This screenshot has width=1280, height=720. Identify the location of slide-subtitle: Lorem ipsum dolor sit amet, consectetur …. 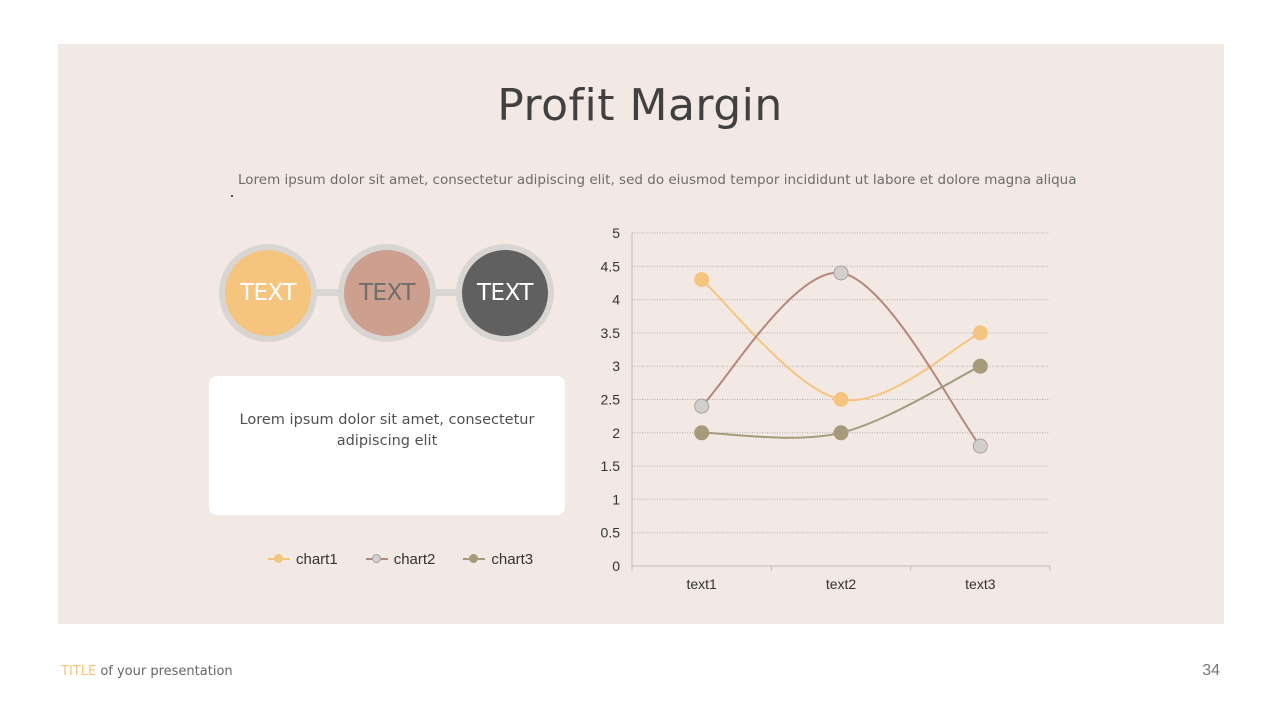
(657, 180).